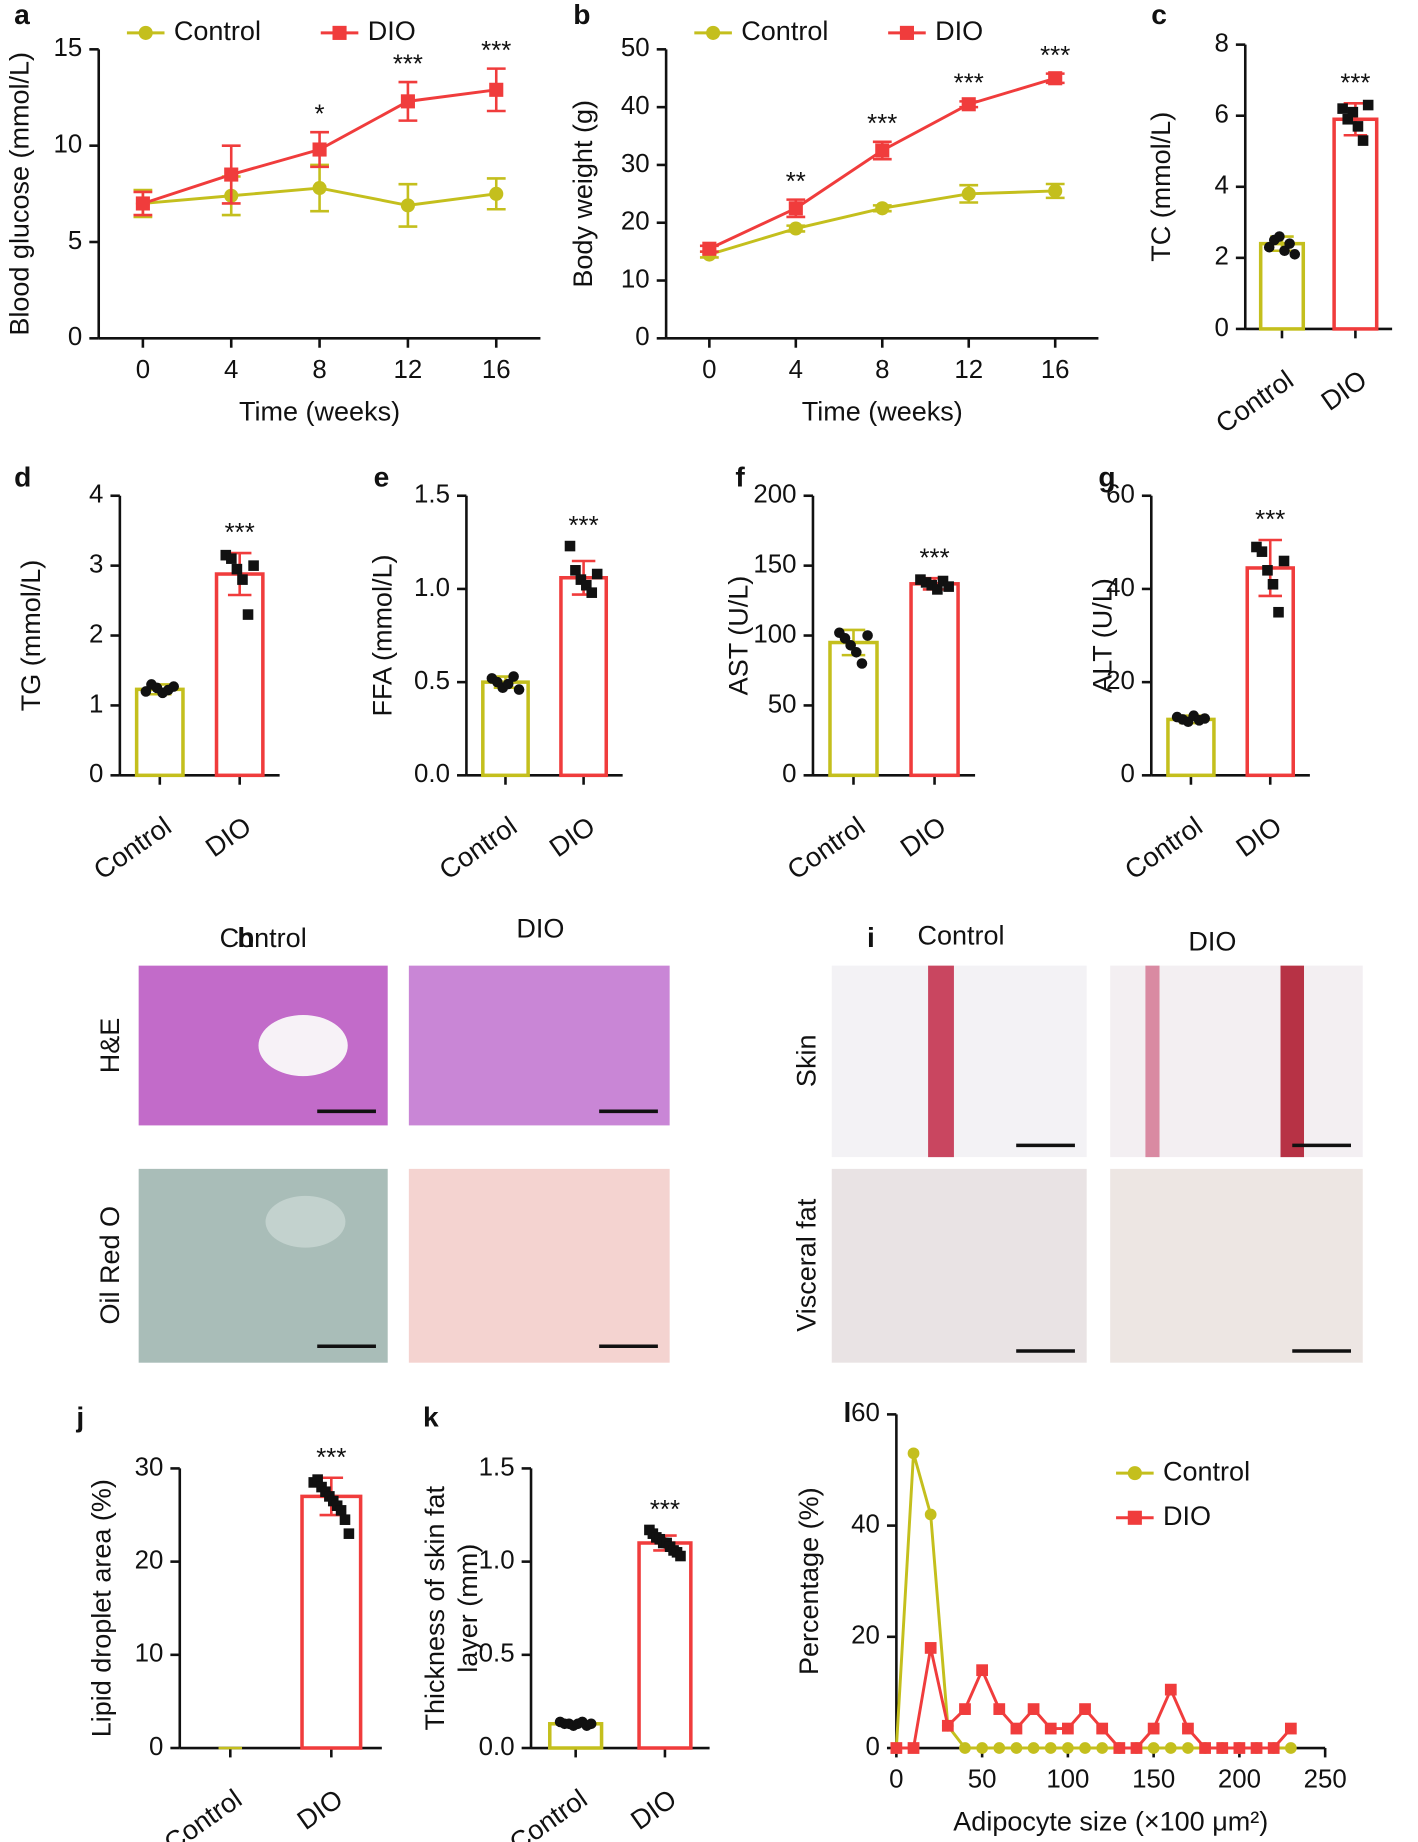 Image resolution: width=1418 pixels, height=1842 pixels. Describe the element at coordinates (1102, 635) in the screenshot. I see `y-axis-label: ALT (U/L)` at that location.